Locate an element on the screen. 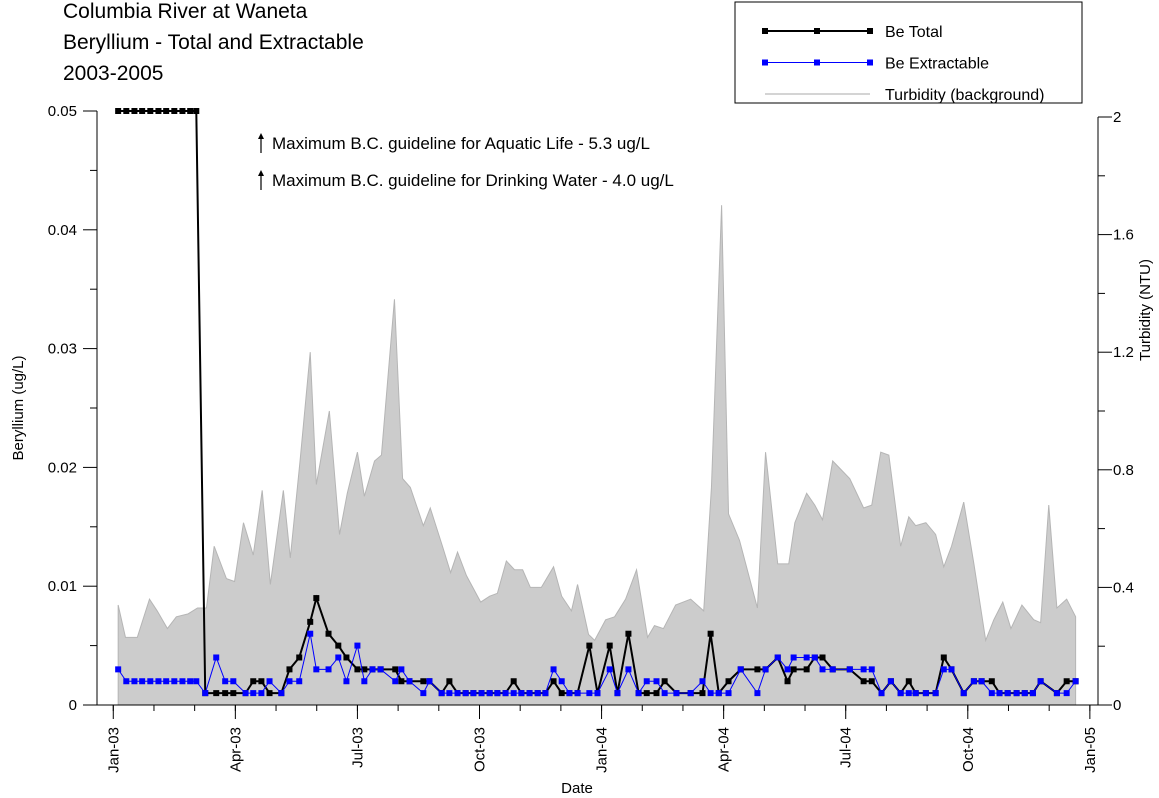 The width and height of the screenshot is (1159, 798). legend-box is located at coordinates (908, 52).